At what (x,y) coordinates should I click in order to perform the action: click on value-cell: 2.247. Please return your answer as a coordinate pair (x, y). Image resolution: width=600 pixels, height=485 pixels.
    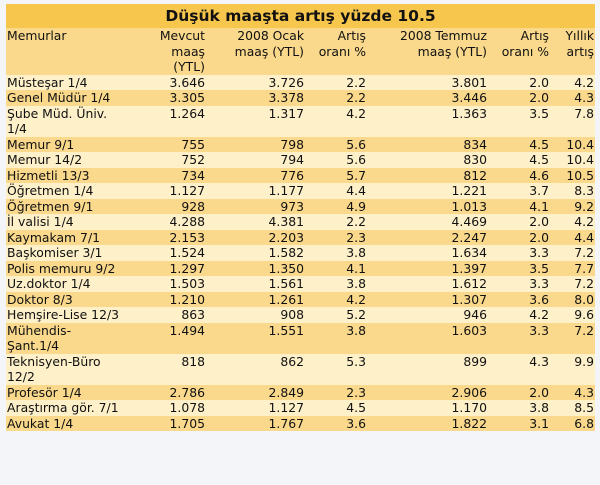
    Looking at the image, I should click on (469, 237).